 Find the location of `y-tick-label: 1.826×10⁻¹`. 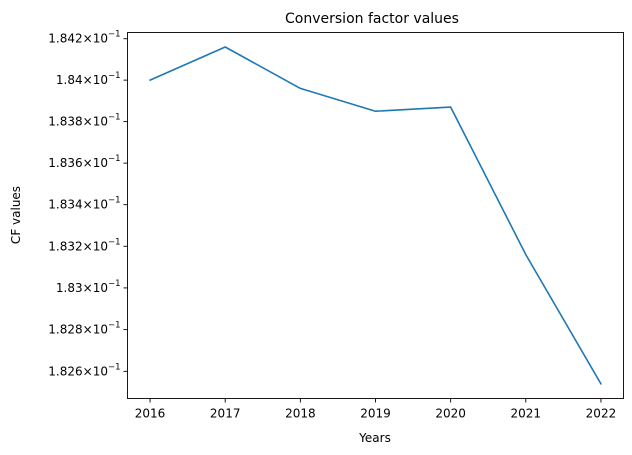

y-tick-label: 1.826×10⁻¹ is located at coordinates (84, 370).